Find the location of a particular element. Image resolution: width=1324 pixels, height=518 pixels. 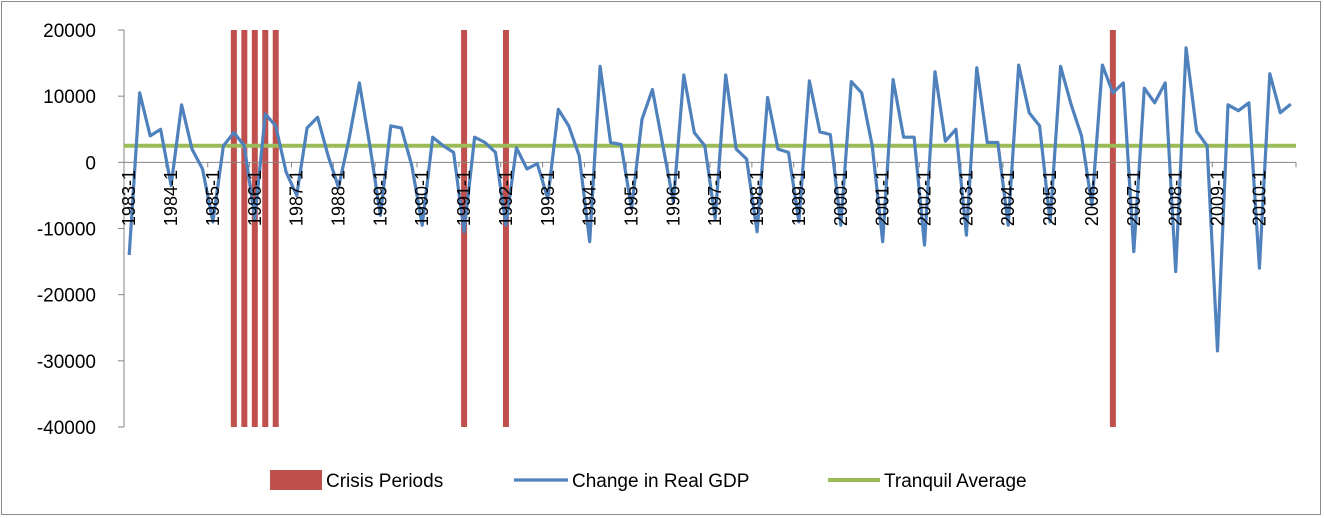

x-tick-label: 1991-1 is located at coordinates (464, 198).